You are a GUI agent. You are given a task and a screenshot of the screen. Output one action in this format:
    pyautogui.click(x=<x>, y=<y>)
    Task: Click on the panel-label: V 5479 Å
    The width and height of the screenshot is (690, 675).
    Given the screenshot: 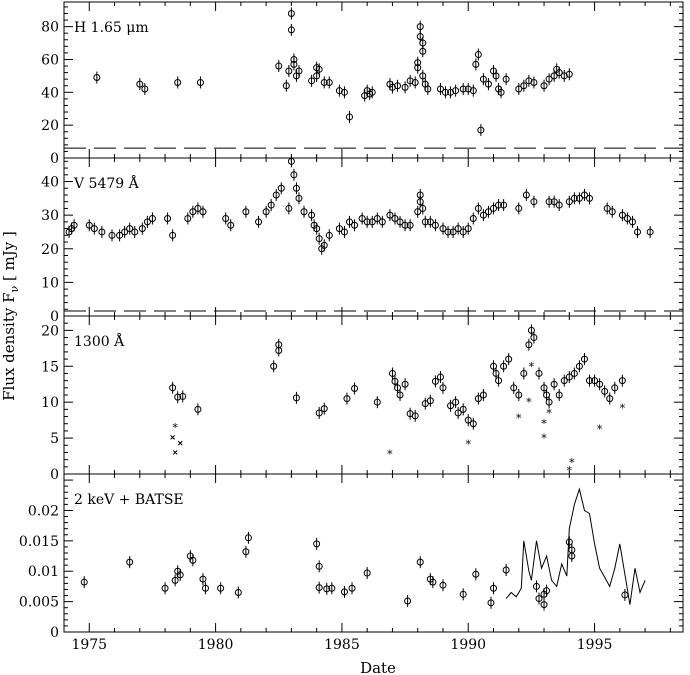 What is the action you would take?
    pyautogui.click(x=106, y=183)
    